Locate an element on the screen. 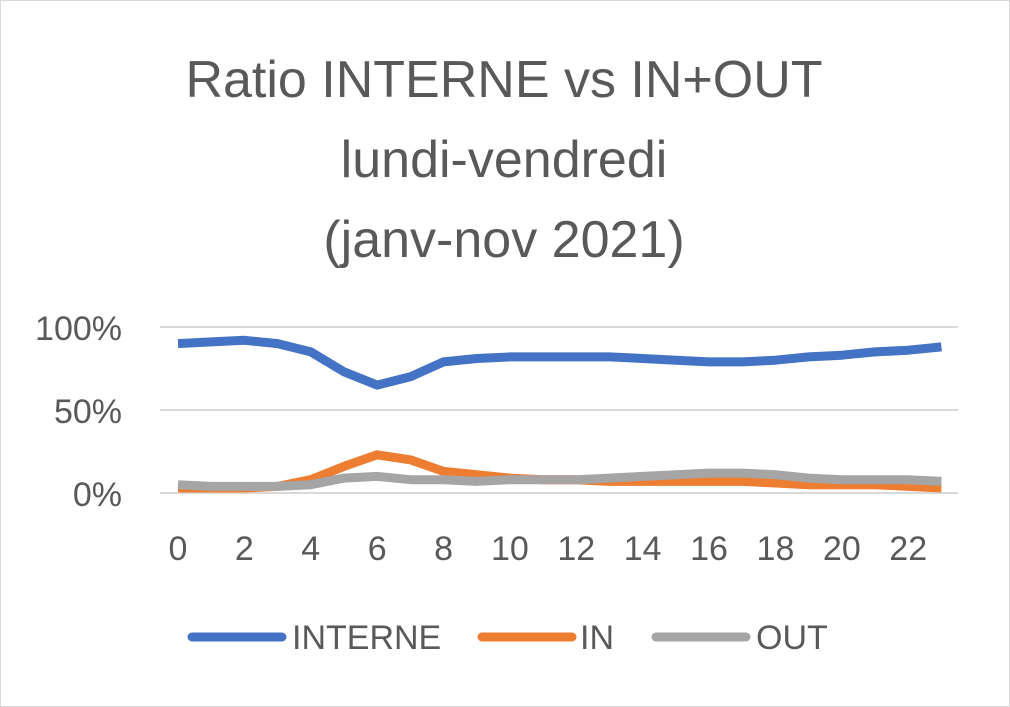 The height and width of the screenshot is (707, 1010). y-tick-label: 0% is located at coordinates (97, 495).